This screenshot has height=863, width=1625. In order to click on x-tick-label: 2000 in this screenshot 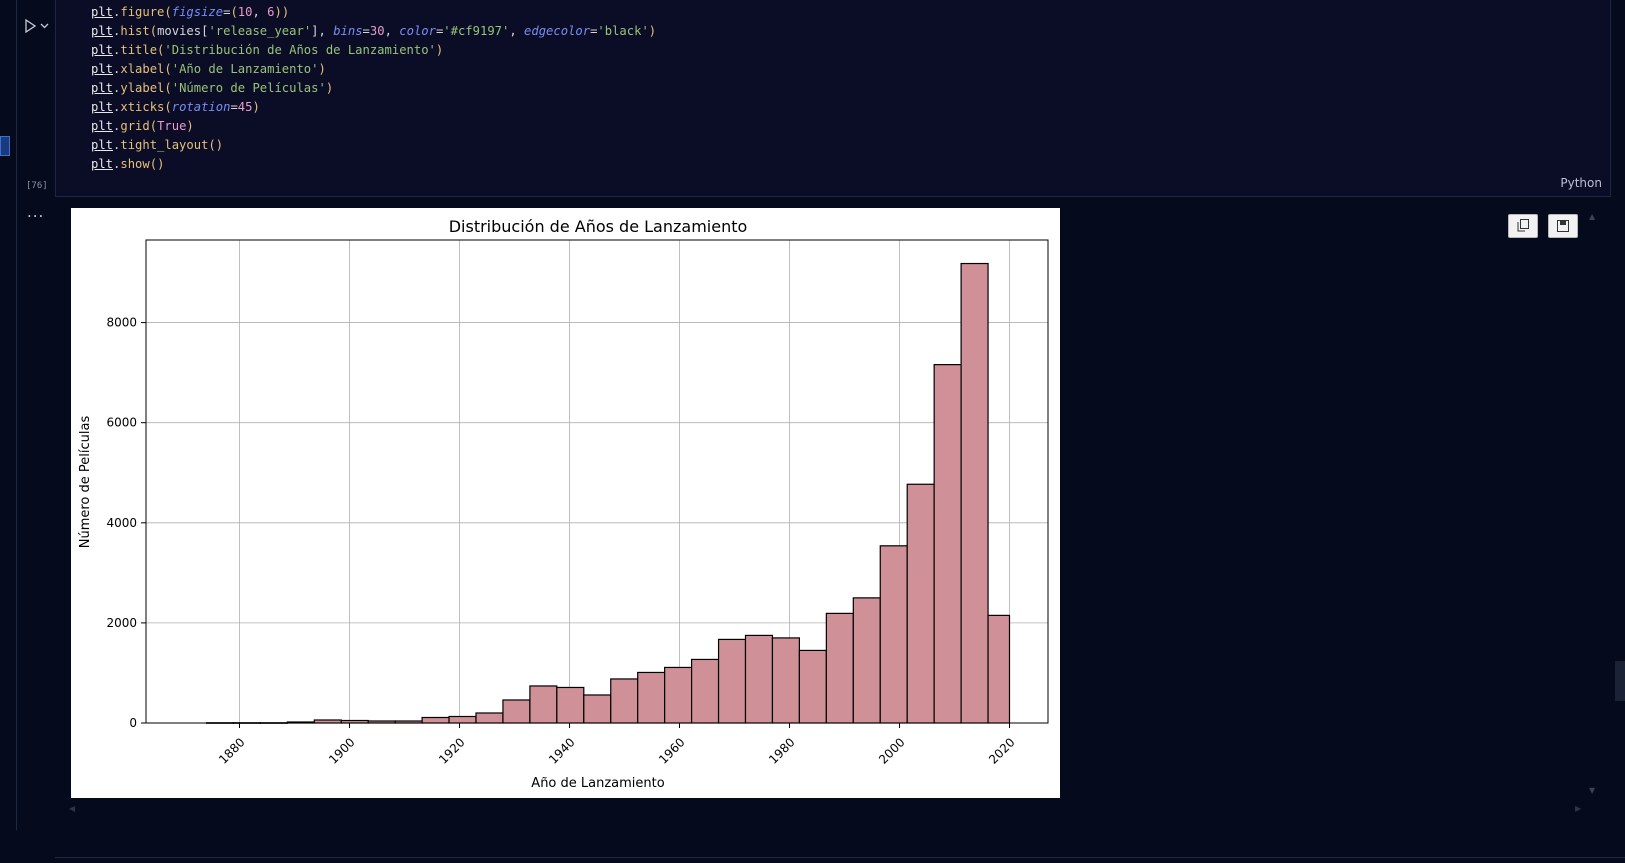, I will do `click(891, 750)`.